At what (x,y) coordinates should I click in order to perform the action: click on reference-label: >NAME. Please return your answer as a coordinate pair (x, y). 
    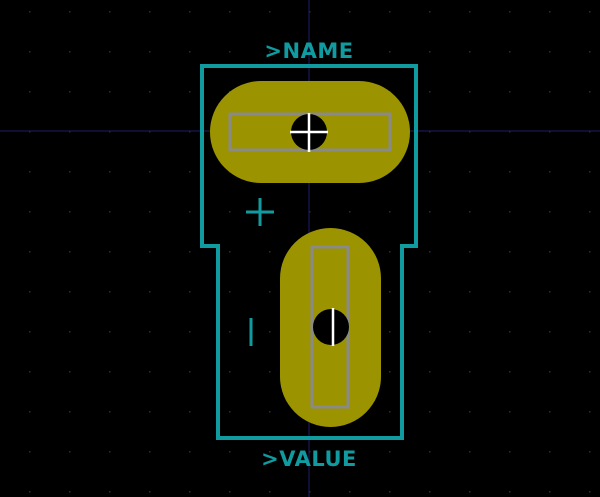
    Looking at the image, I should click on (308, 51).